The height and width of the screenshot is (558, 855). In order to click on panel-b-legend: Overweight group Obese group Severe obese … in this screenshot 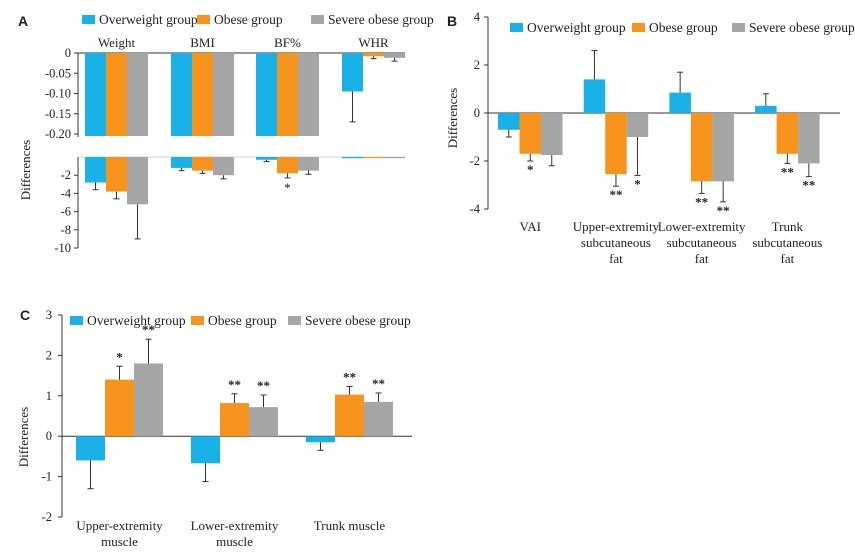, I will do `click(682, 27)`.